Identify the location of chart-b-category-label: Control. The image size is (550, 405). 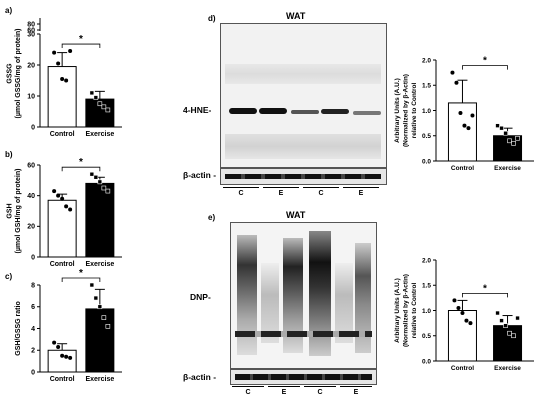
(62, 264).